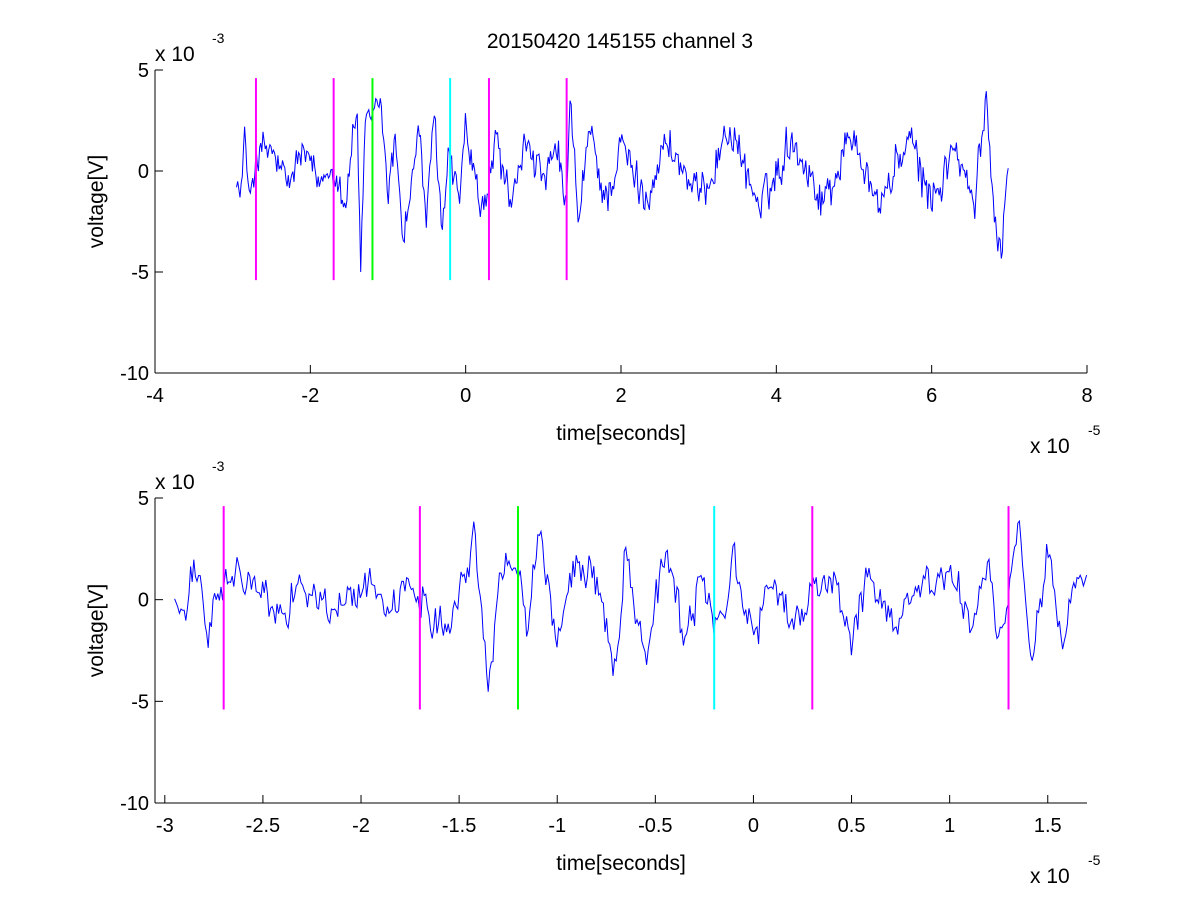  Describe the element at coordinates (949, 826) in the screenshot. I see `x-tick-label: 1` at that location.